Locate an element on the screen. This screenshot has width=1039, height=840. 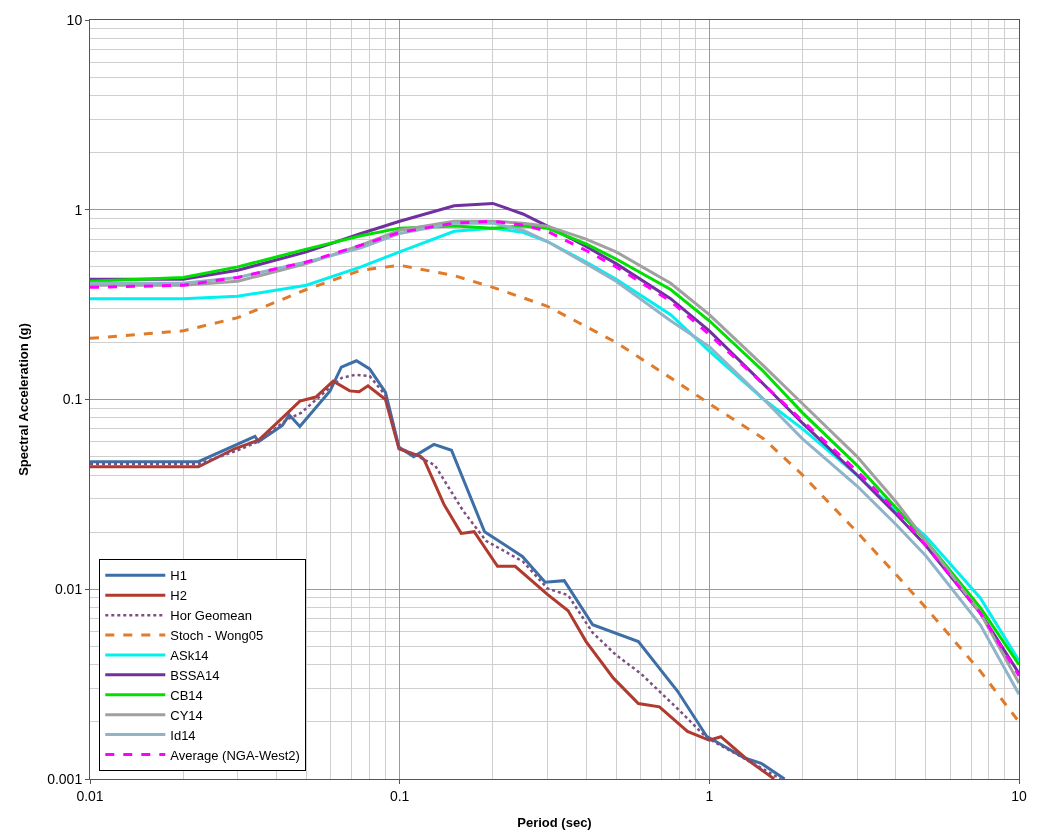
legend-label: H2 is located at coordinates (178, 596).